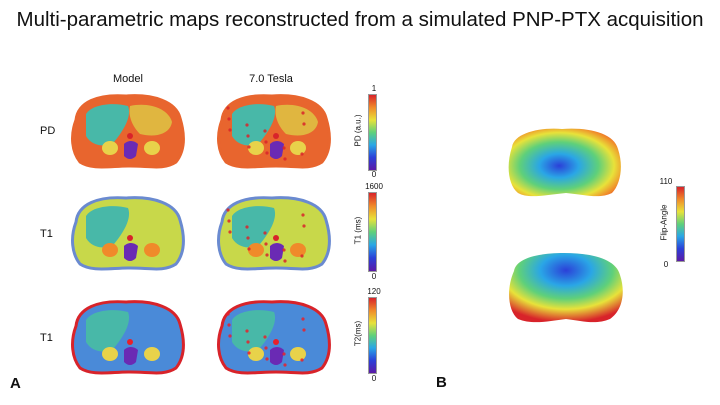  What do you see at coordinates (564, 162) in the screenshot?
I see `flip-angle-map-top` at bounding box center [564, 162].